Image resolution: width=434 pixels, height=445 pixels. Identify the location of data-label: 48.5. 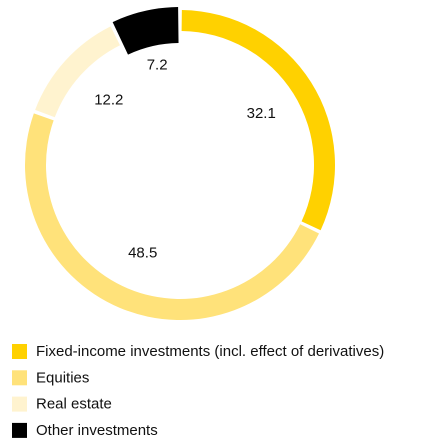
(142, 252).